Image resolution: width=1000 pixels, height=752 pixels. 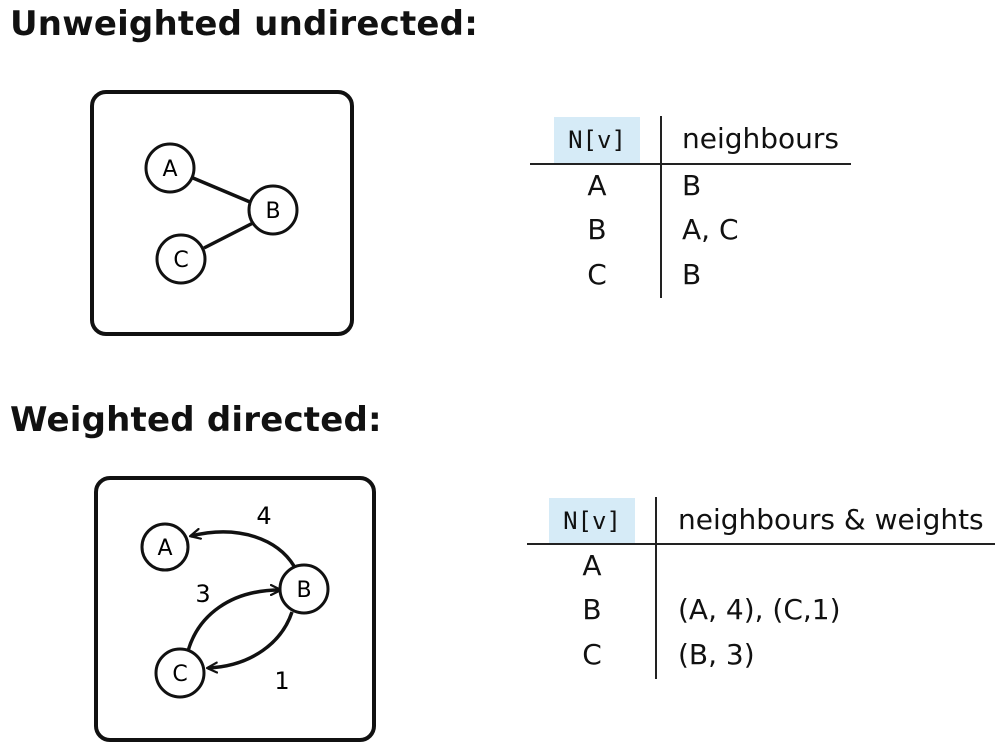 I want to click on directed-node-c-label: C, so click(x=179, y=674).